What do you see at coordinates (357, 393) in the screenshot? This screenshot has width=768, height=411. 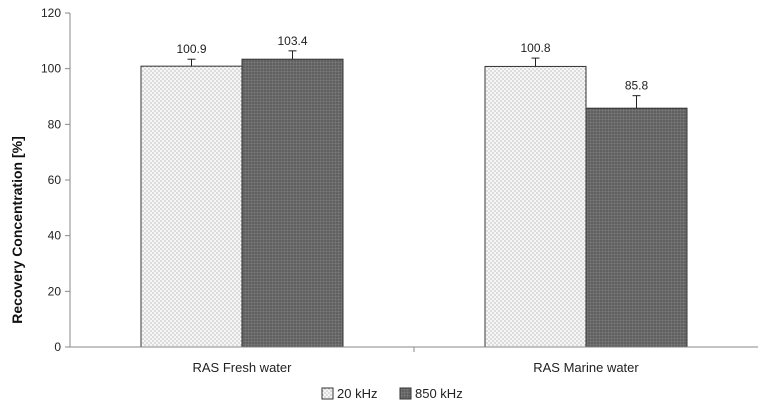 I see `legend-label: 20 kHz` at bounding box center [357, 393].